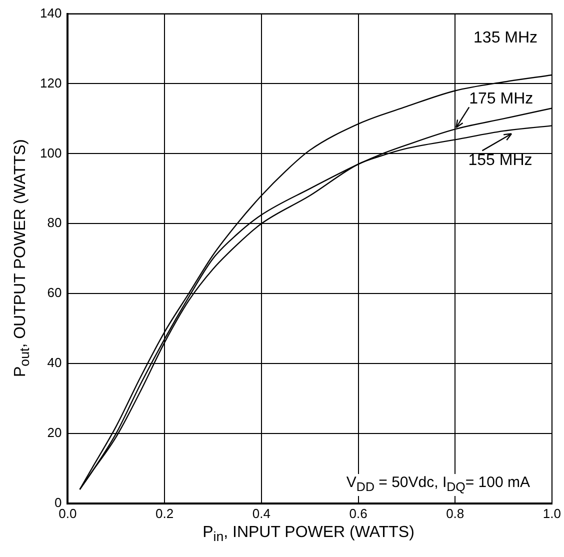  What do you see at coordinates (261, 513) in the screenshot?
I see `x-tick-label: 0.4` at bounding box center [261, 513].